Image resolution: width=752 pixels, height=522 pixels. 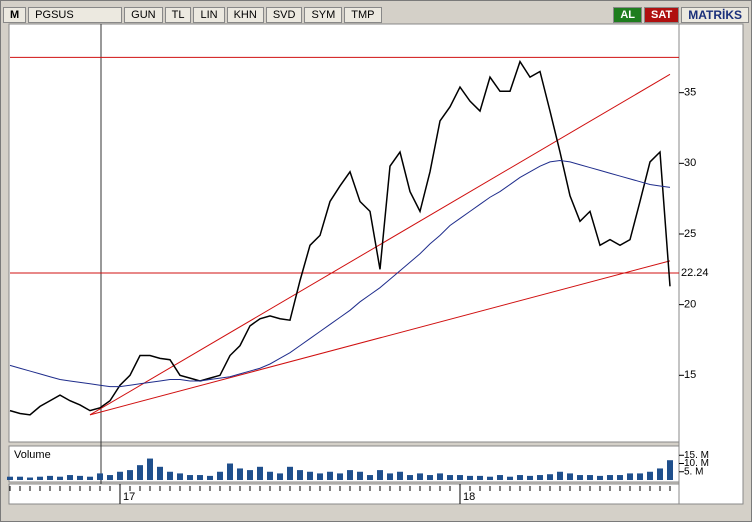 What do you see at coordinates (690, 375) in the screenshot?
I see `y-tick-label: 15` at bounding box center [690, 375].